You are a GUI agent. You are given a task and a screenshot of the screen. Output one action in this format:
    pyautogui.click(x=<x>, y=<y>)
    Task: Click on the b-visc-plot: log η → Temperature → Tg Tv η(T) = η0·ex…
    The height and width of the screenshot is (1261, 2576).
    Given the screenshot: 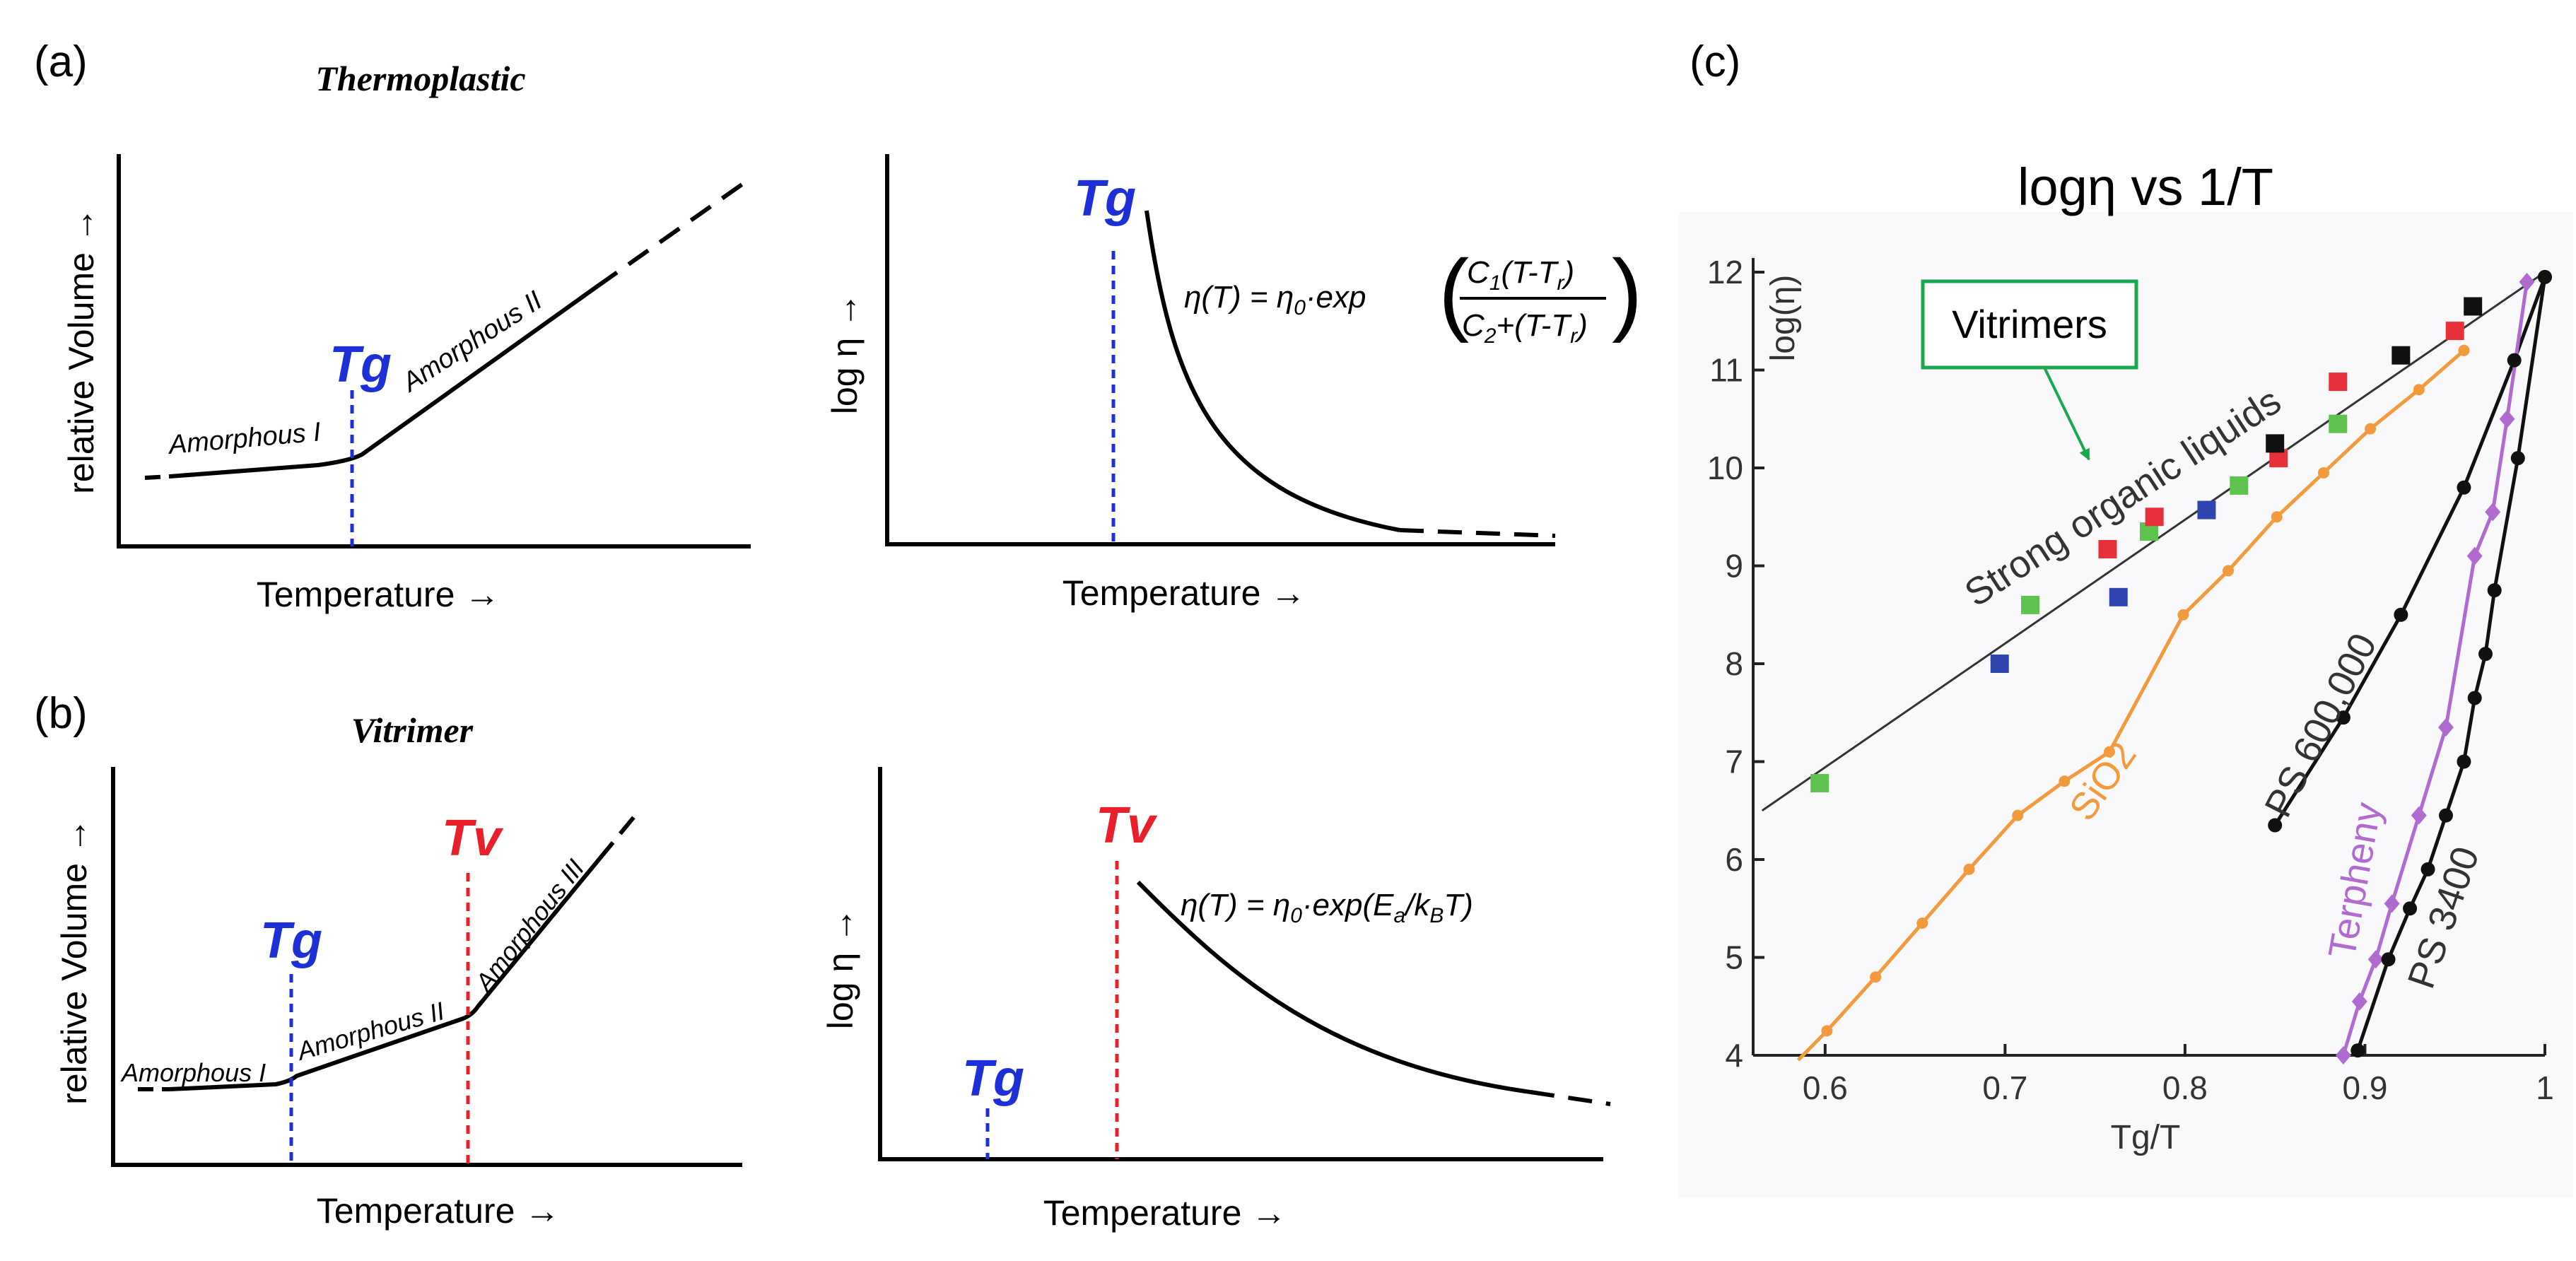 What is the action you would take?
    pyautogui.click(x=1216, y=1000)
    